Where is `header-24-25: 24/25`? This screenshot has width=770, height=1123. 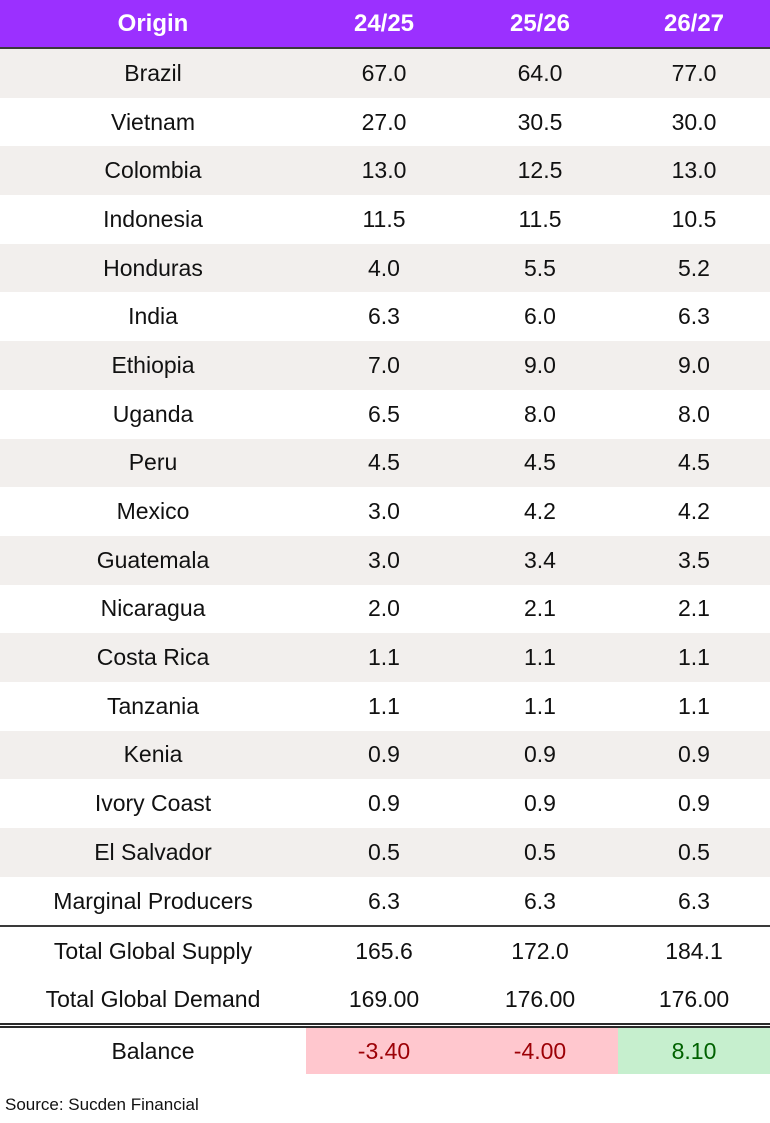
header-24-25: 24/25 is located at coordinates (384, 23).